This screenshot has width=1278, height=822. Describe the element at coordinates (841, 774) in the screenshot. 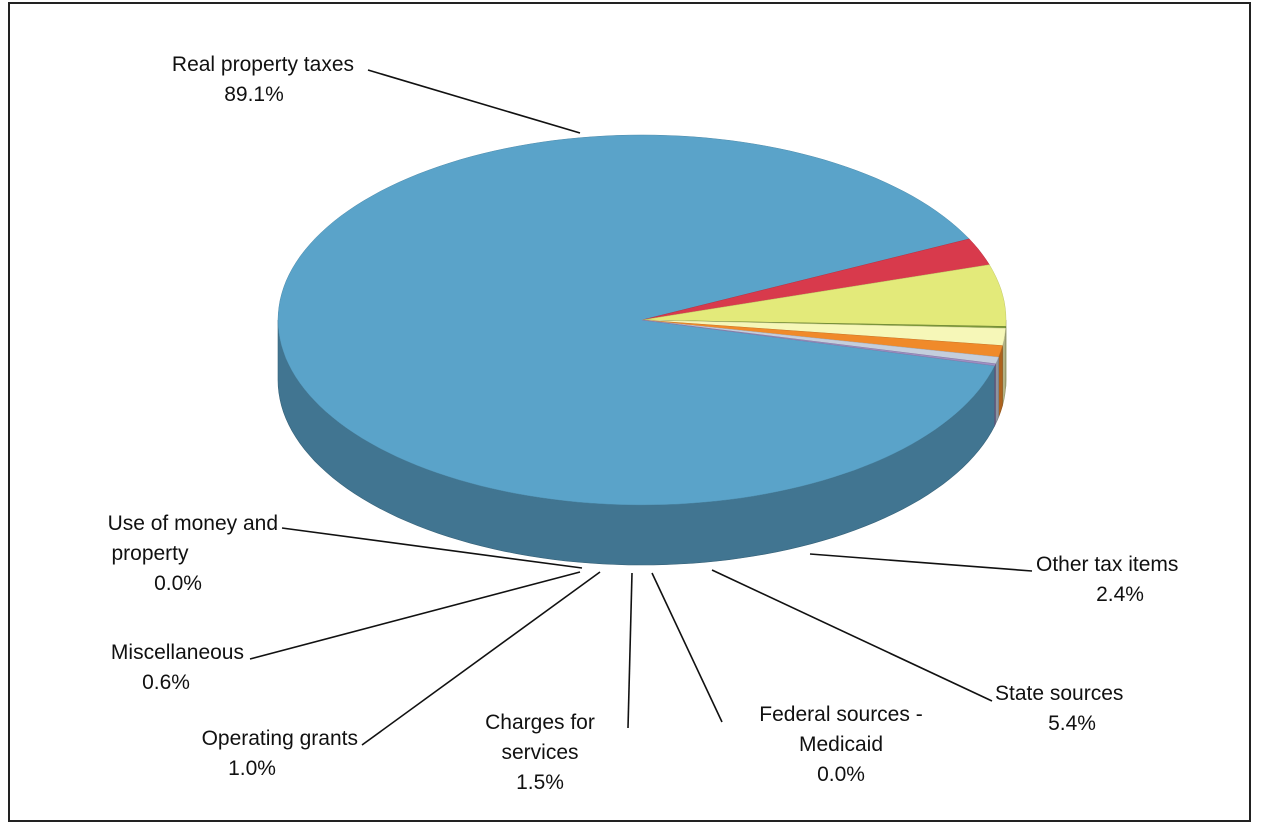

I see `slice-value-federal-sources-medicaid: 0.0%` at that location.